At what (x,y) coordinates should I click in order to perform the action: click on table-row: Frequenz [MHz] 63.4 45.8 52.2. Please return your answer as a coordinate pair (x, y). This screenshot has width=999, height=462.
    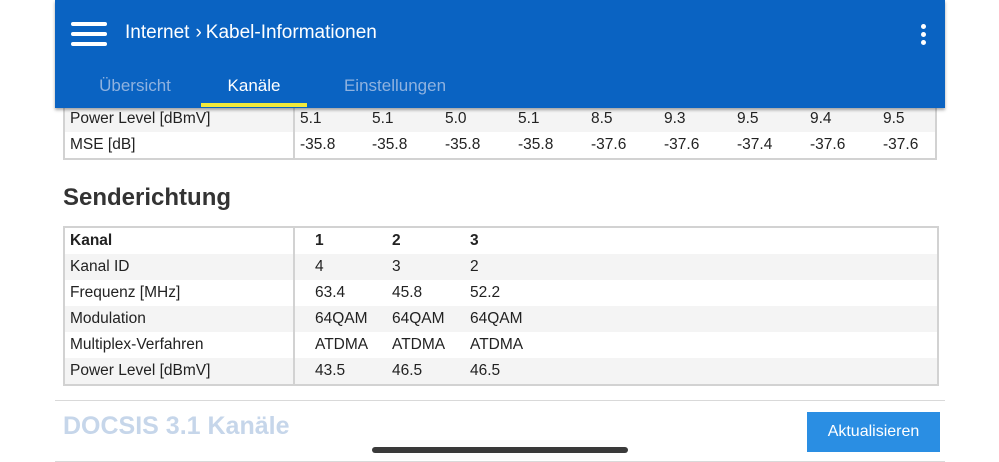
    Looking at the image, I should click on (501, 293).